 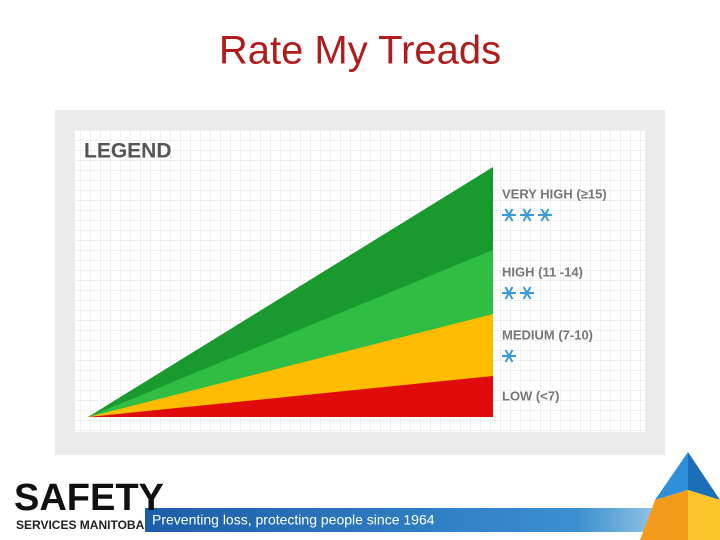 I want to click on footer-bar, so click(x=432, y=520).